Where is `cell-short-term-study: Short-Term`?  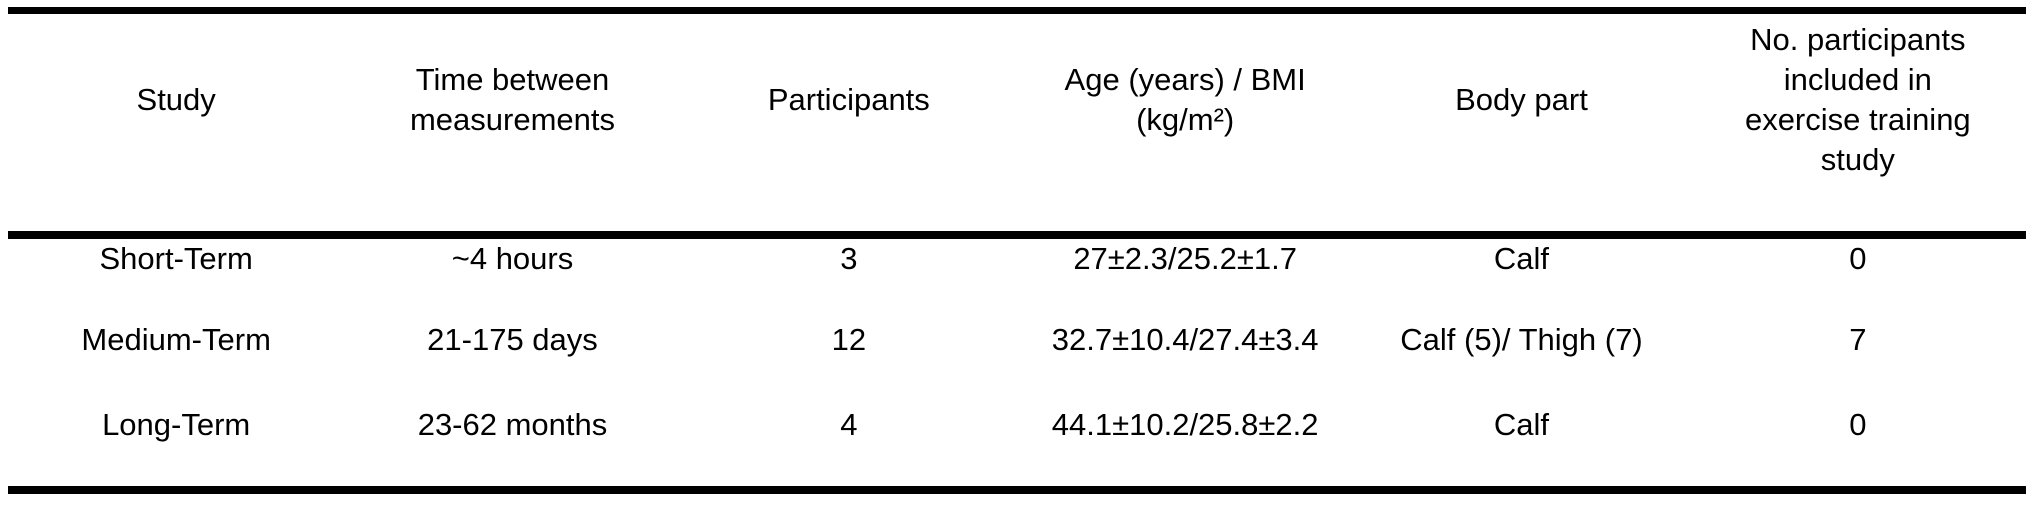
cell-short-term-study: Short-Term is located at coordinates (176, 258).